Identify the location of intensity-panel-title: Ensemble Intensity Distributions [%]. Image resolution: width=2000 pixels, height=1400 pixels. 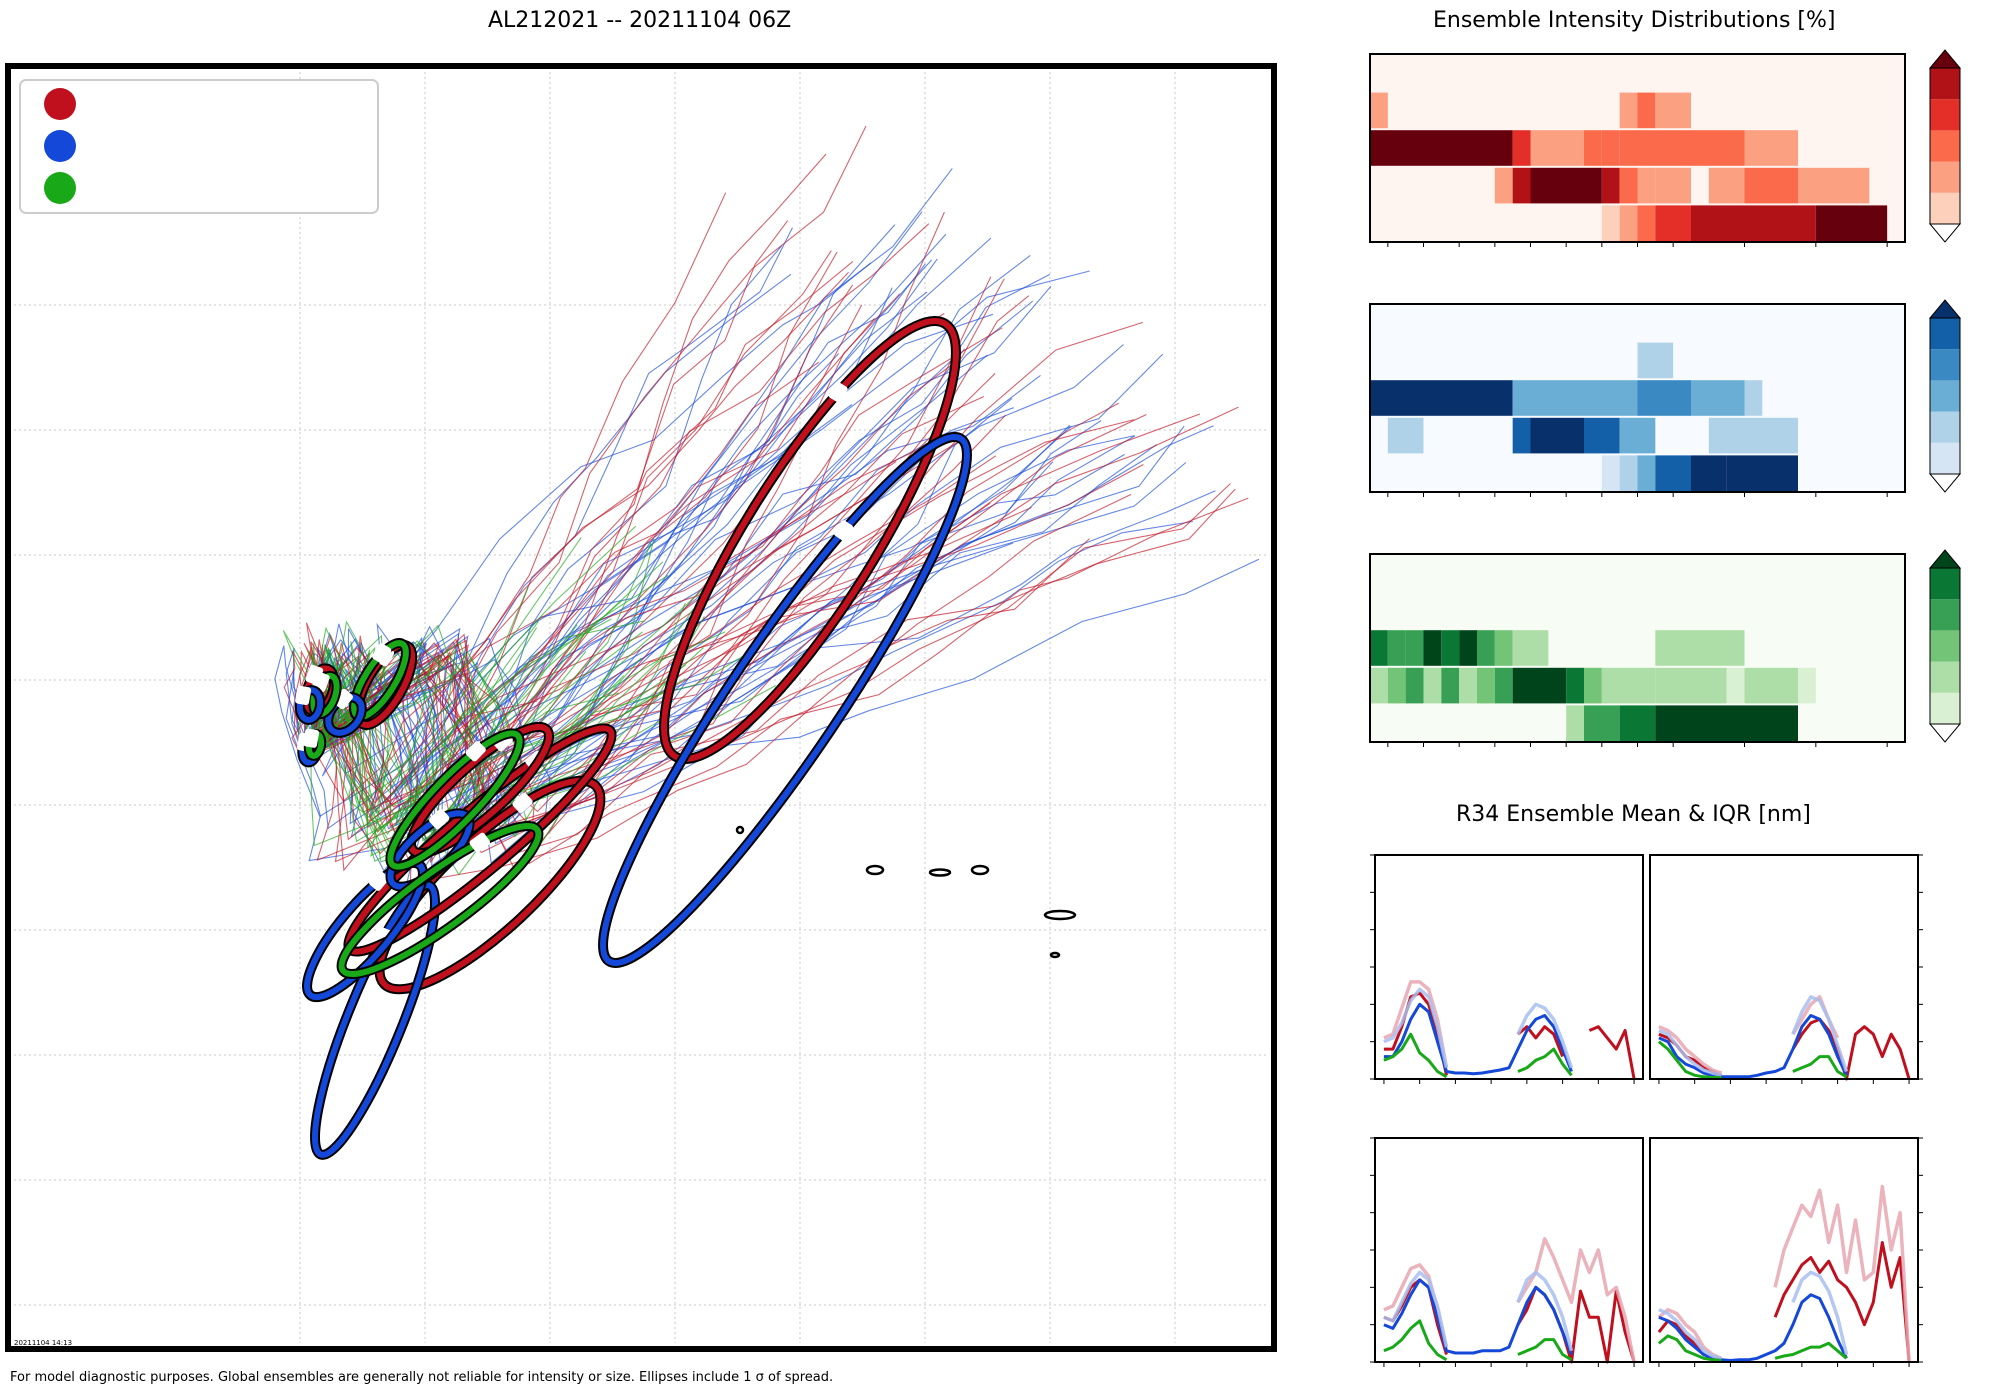
(1634, 20).